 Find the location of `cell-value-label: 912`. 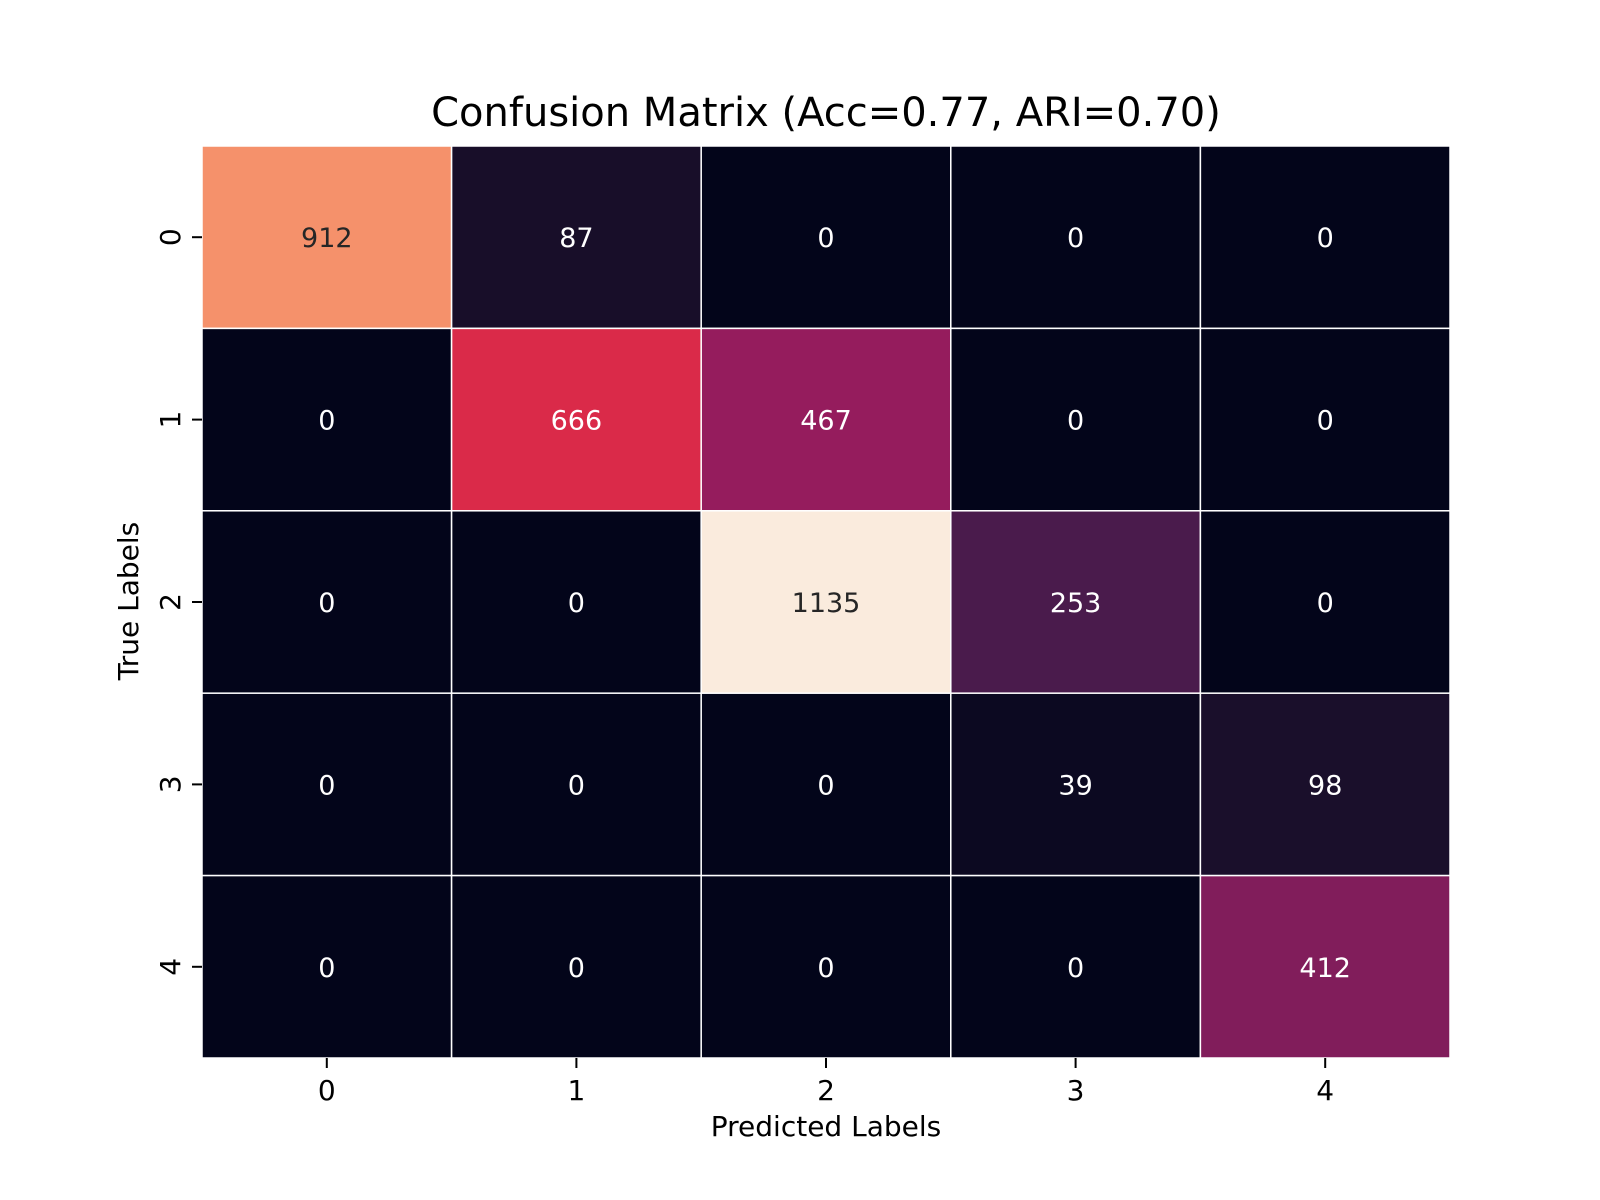

cell-value-label: 912 is located at coordinates (327, 238).